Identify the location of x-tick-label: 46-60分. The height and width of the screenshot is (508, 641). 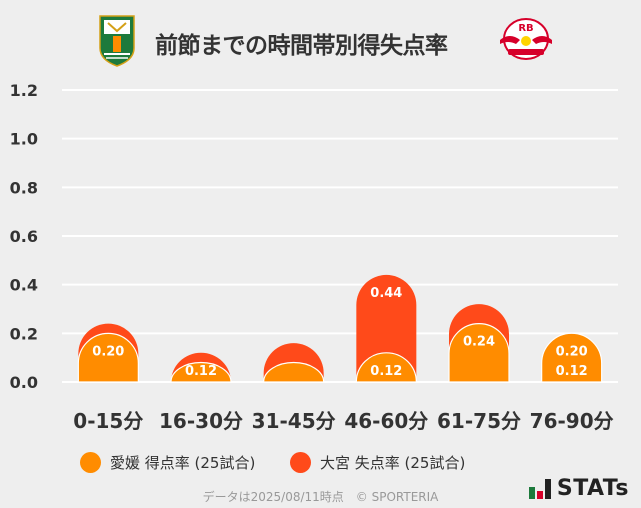
(386, 421).